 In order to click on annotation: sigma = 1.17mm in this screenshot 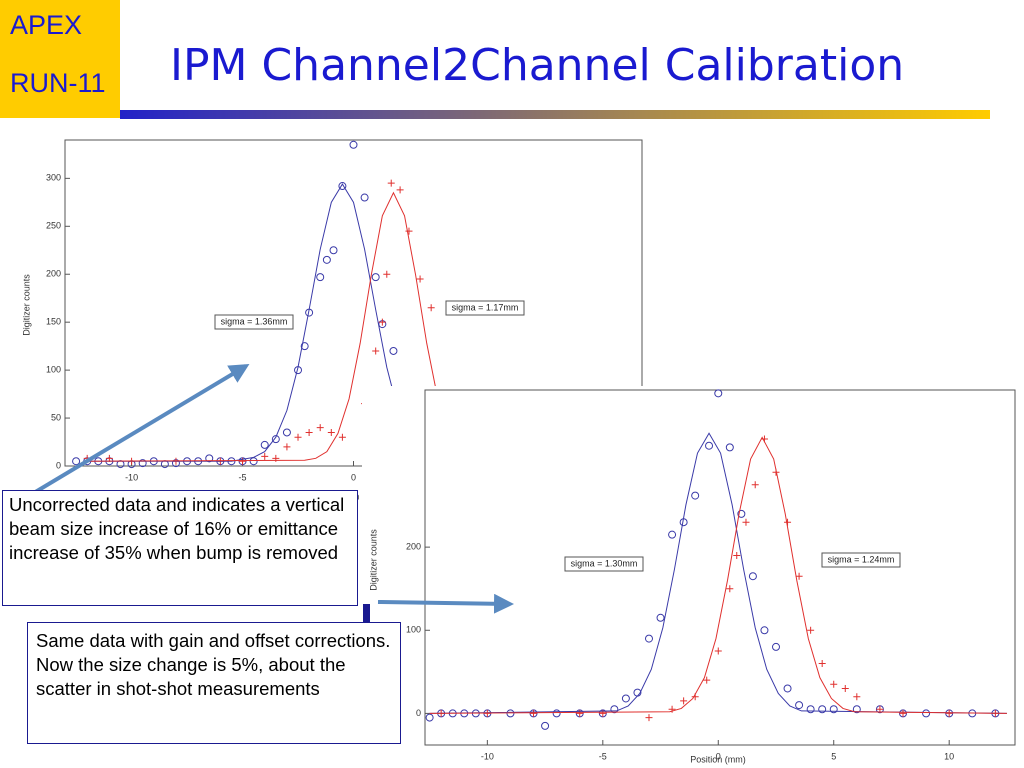, I will do `click(485, 307)`.